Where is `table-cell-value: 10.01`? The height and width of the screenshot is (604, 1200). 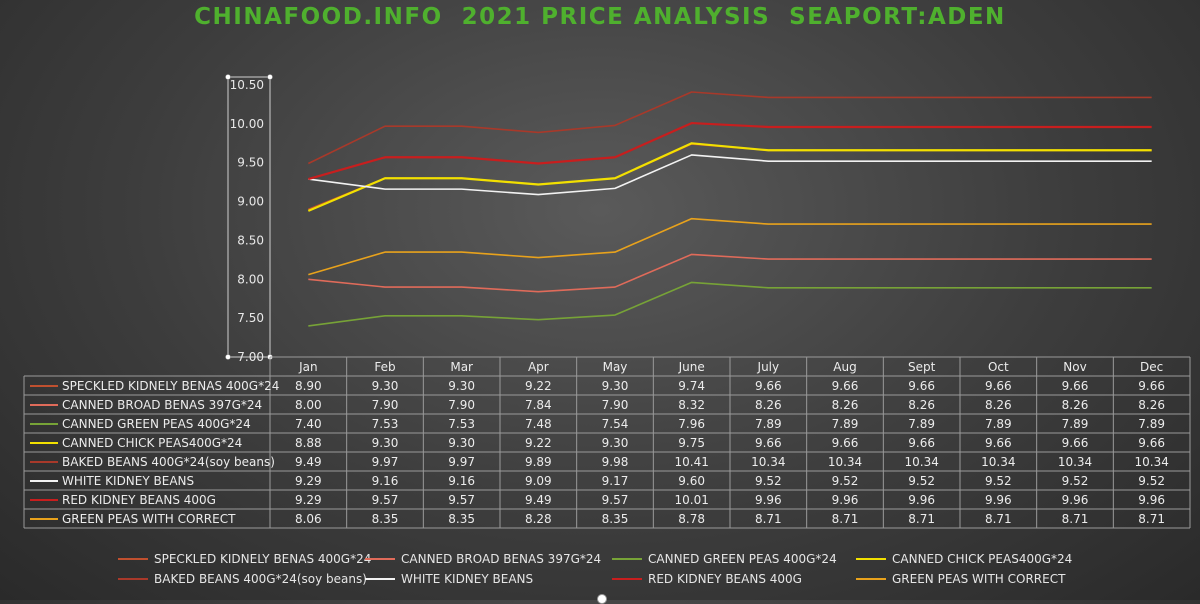
table-cell-value: 10.01 is located at coordinates (691, 500).